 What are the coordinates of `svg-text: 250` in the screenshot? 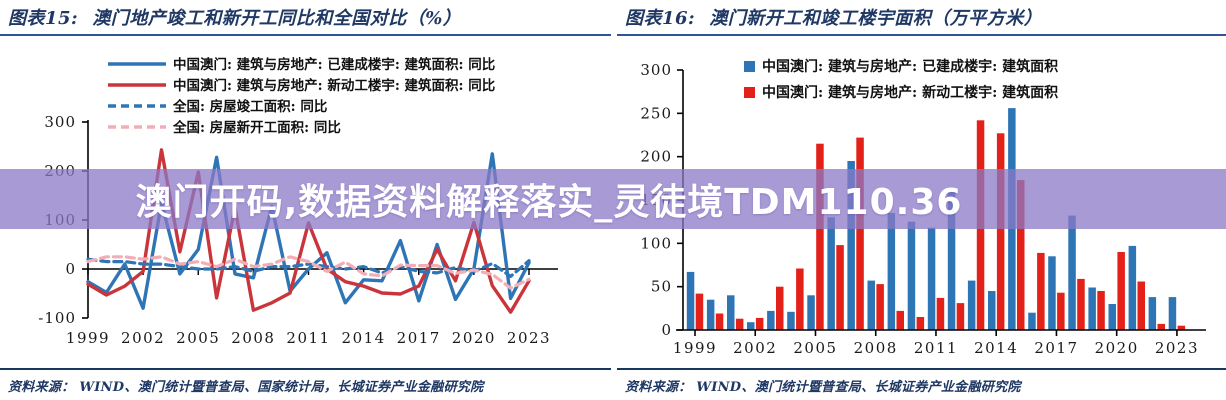 It's located at (656, 113).